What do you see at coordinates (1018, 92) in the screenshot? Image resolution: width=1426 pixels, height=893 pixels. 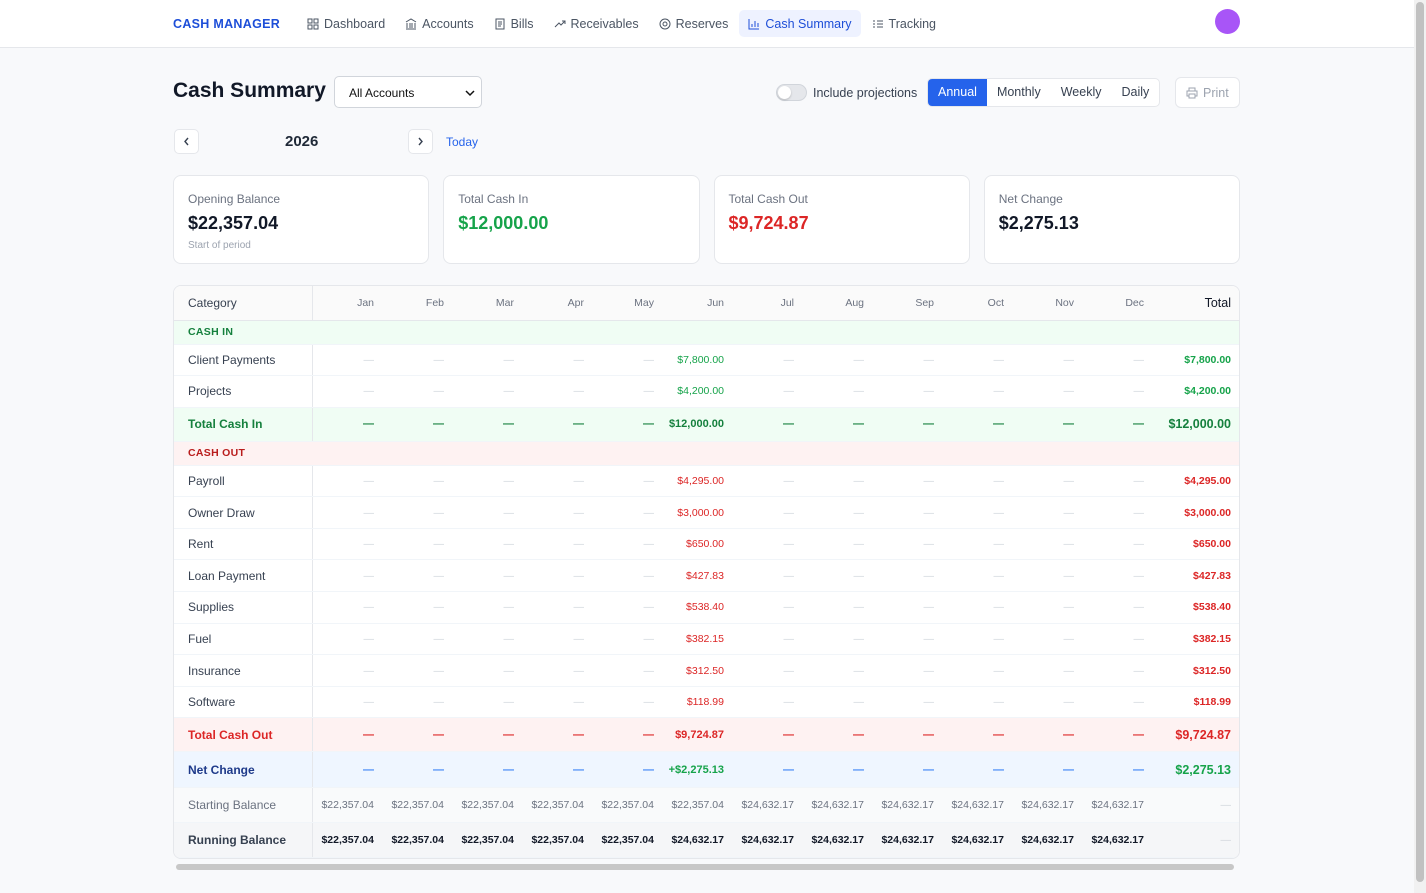 I see `period-tab: Monthly` at bounding box center [1018, 92].